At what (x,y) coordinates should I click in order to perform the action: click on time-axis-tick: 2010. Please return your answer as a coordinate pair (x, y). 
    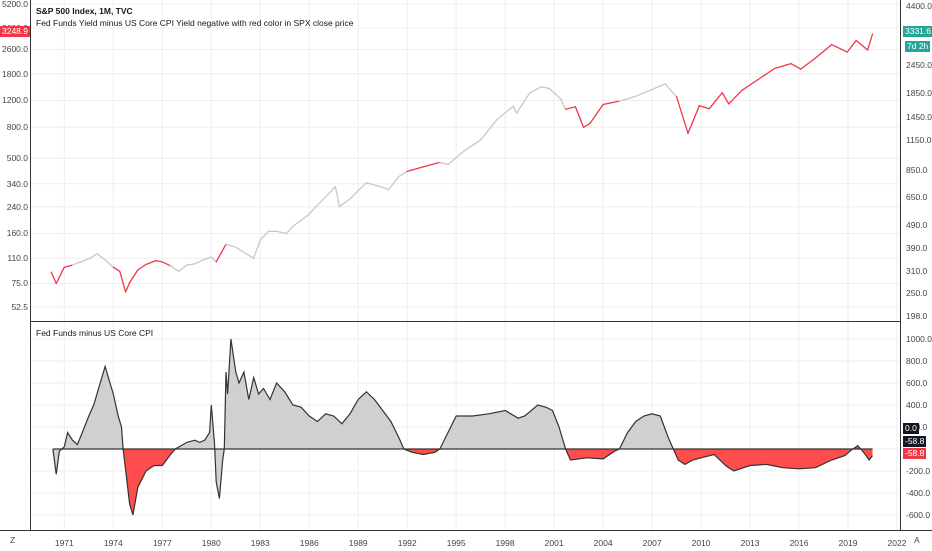
    Looking at the image, I should click on (701, 543).